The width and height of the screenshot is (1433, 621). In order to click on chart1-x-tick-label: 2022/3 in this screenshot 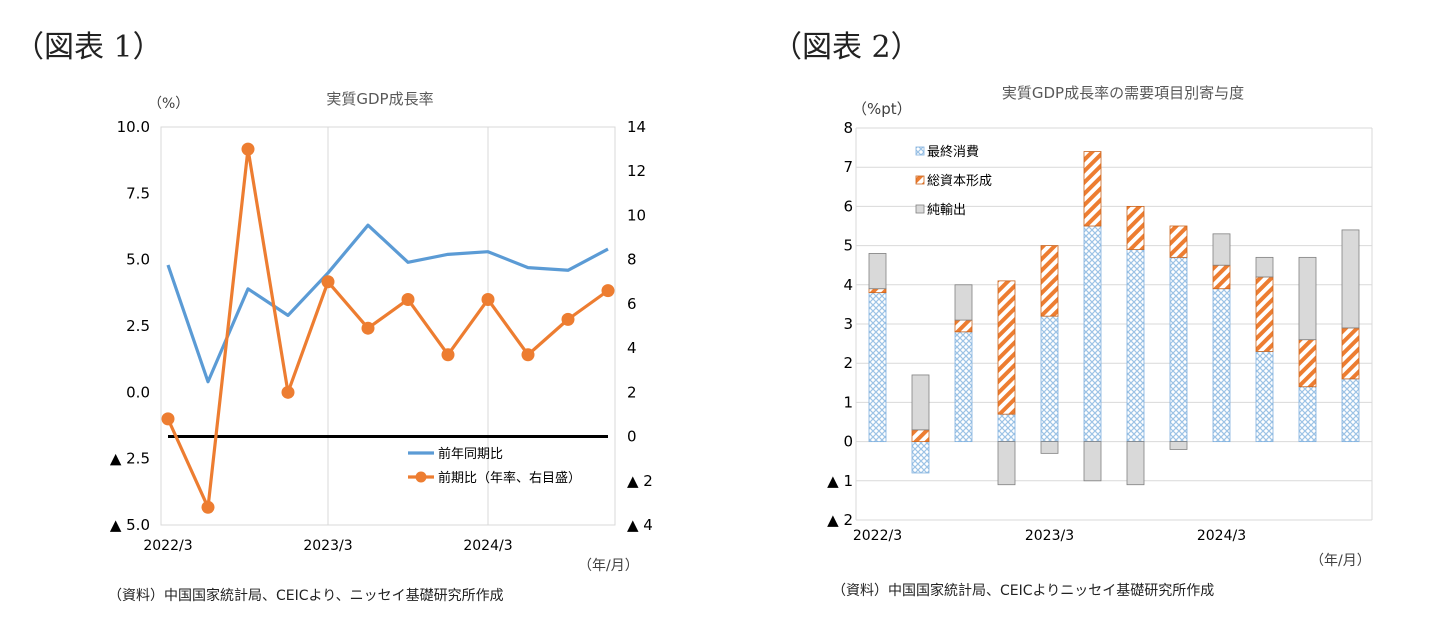, I will do `click(167, 546)`.